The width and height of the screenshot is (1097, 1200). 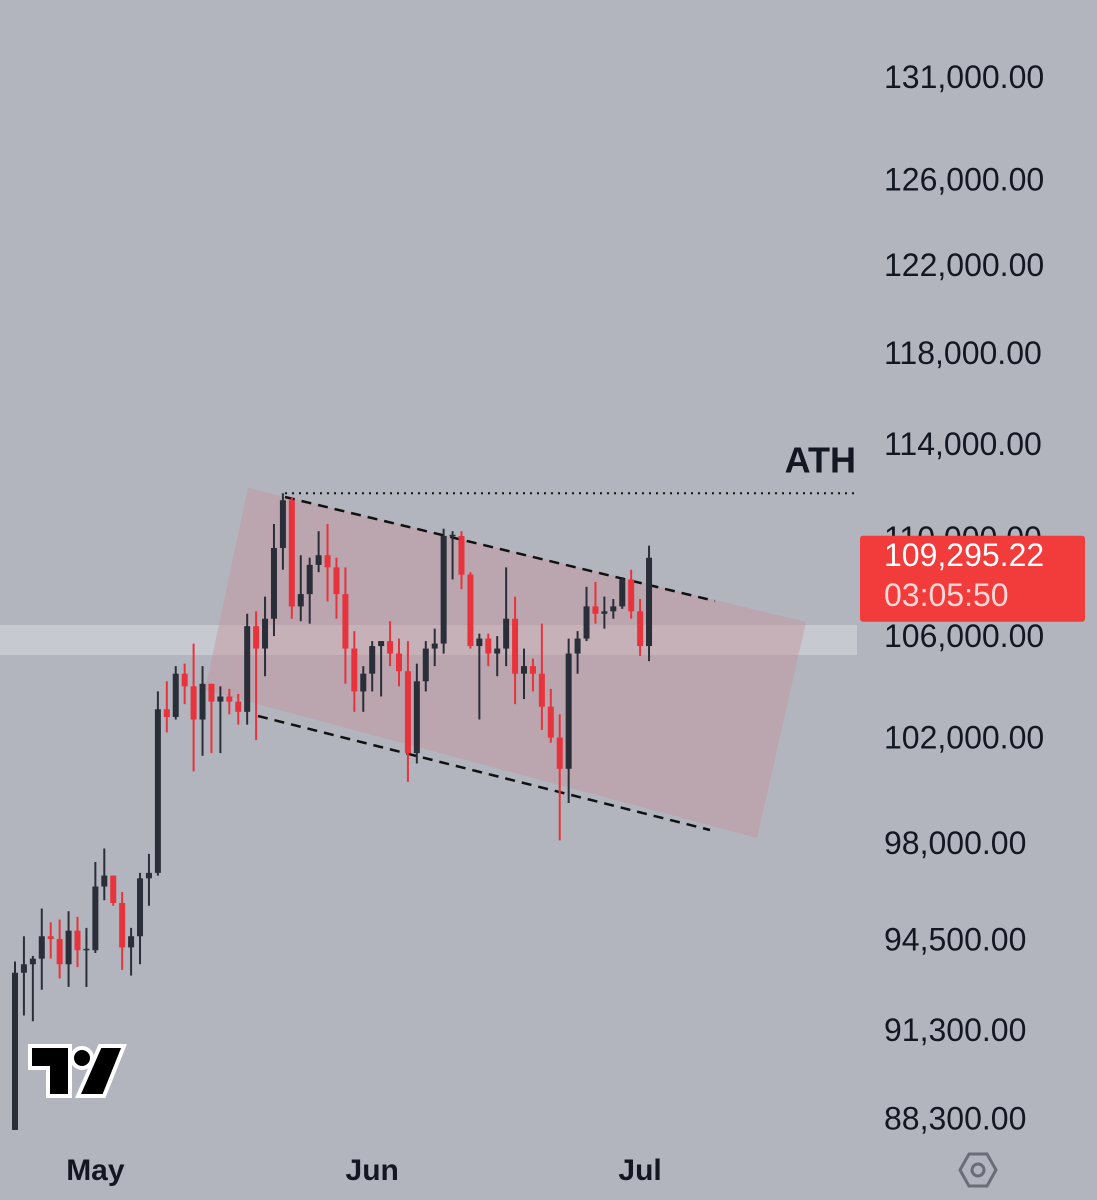 I want to click on y-tick-label: 98,000.00, so click(x=955, y=843).